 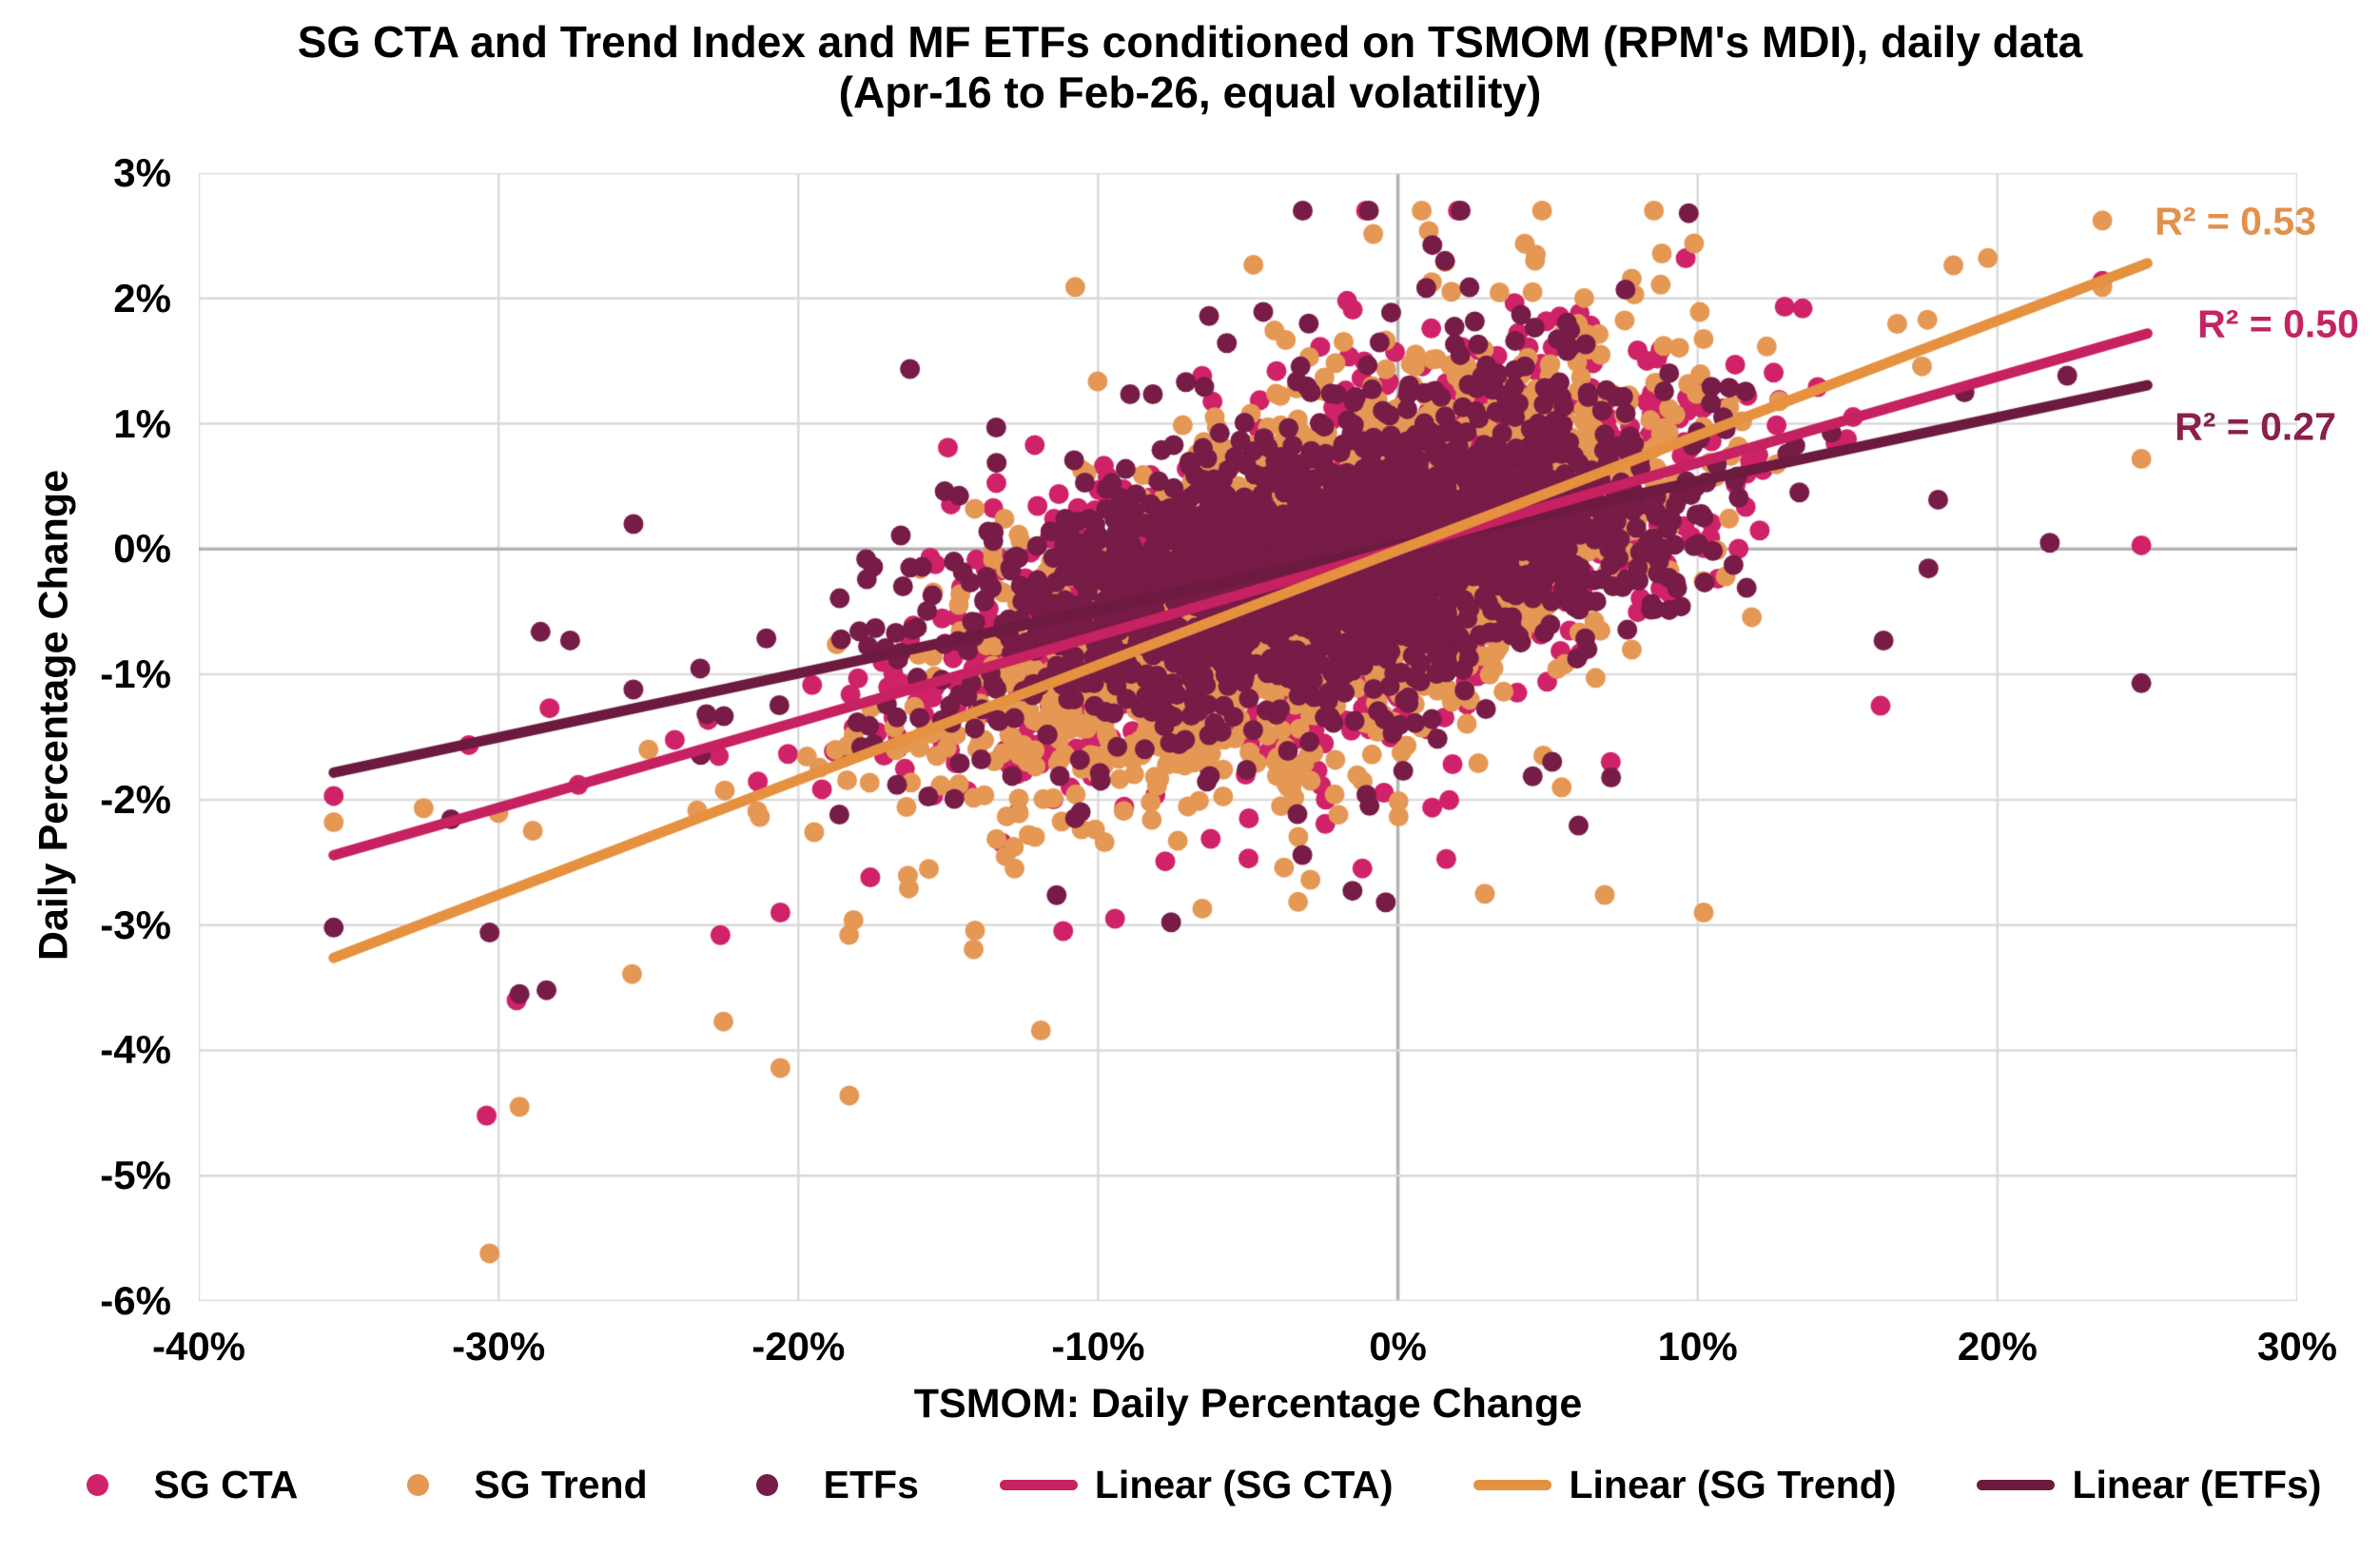 I want to click on legend-item-linear-sg-cta: Linear (SG CTA), so click(x=1196, y=1485).